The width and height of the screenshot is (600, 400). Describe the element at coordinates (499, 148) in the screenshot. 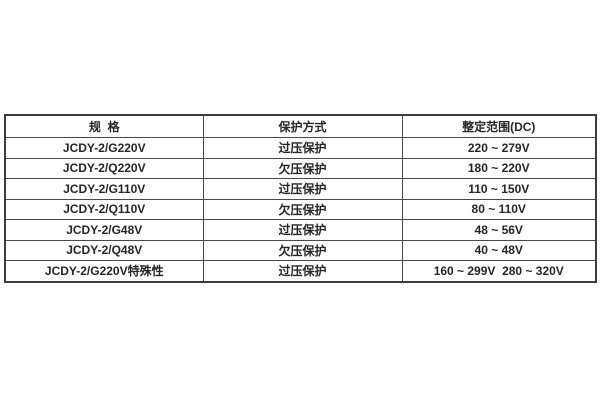

I see `range-cell: 220 ~ 279V` at that location.